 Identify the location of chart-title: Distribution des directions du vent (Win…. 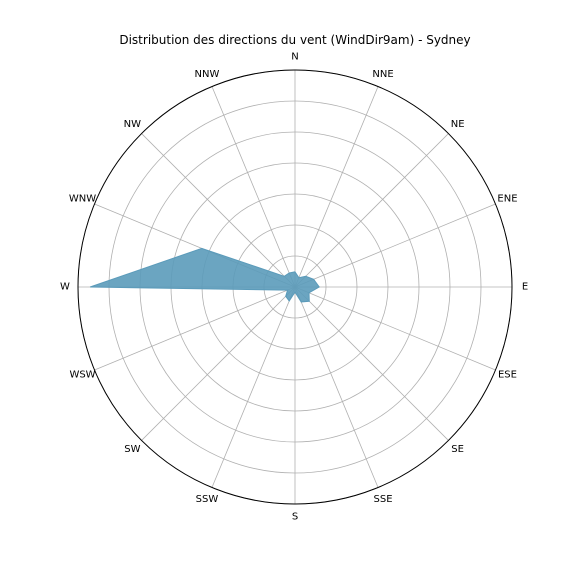
(294, 40).